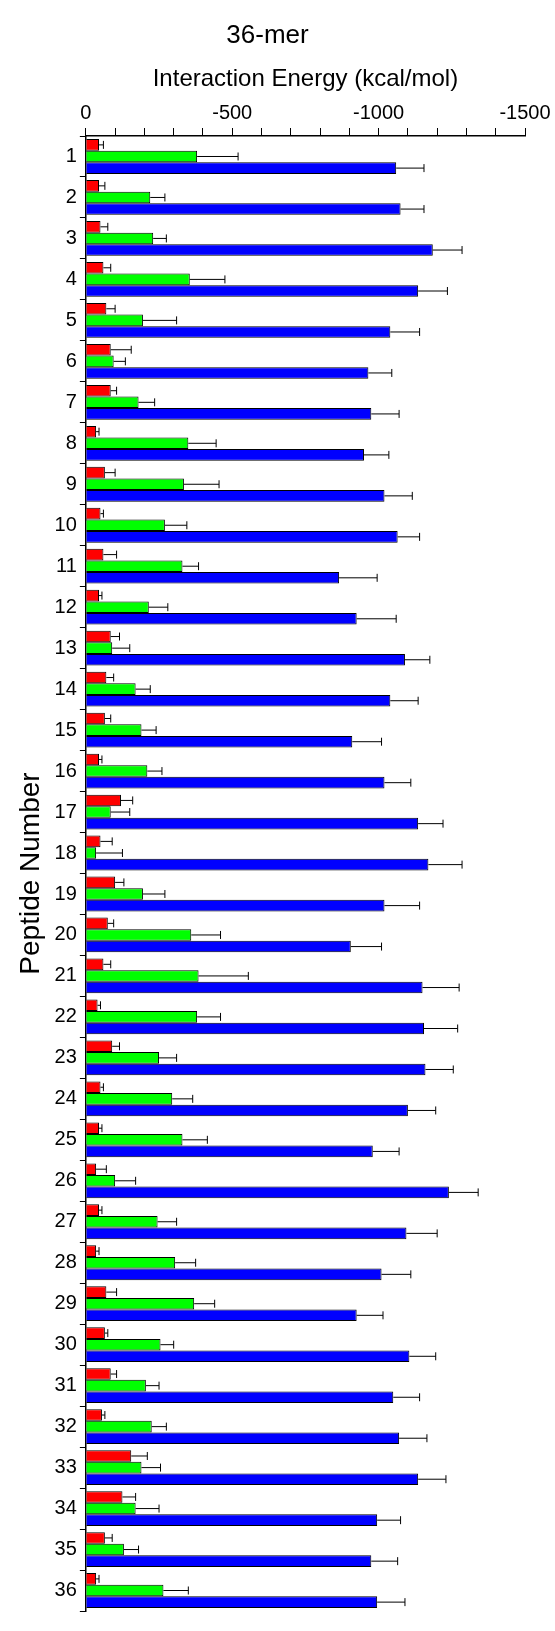 This screenshot has width=555, height=1631. What do you see at coordinates (65, 1261) in the screenshot?
I see `y-tick-label: 28` at bounding box center [65, 1261].